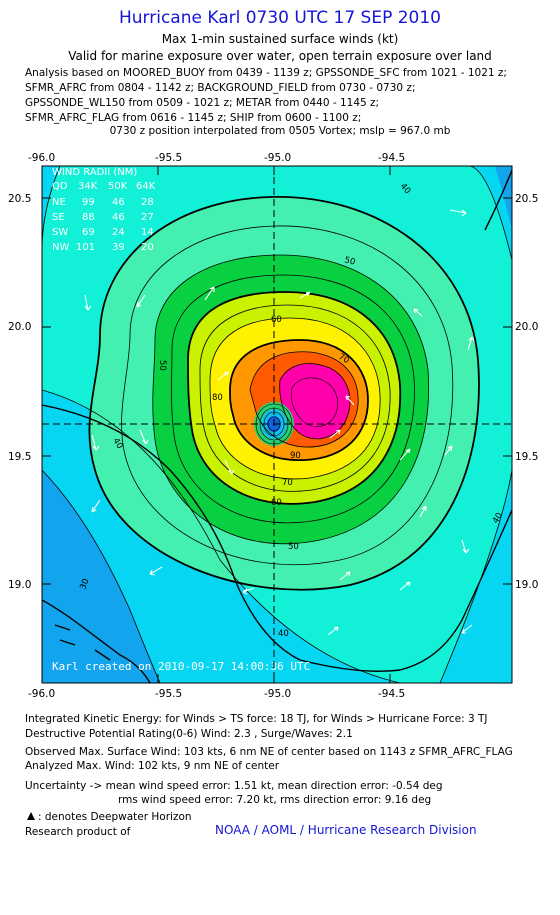 Image resolution: width=560 pixels, height=915 pixels. I want to click on wind-radii-row: NW 101 39 20, so click(103, 247).